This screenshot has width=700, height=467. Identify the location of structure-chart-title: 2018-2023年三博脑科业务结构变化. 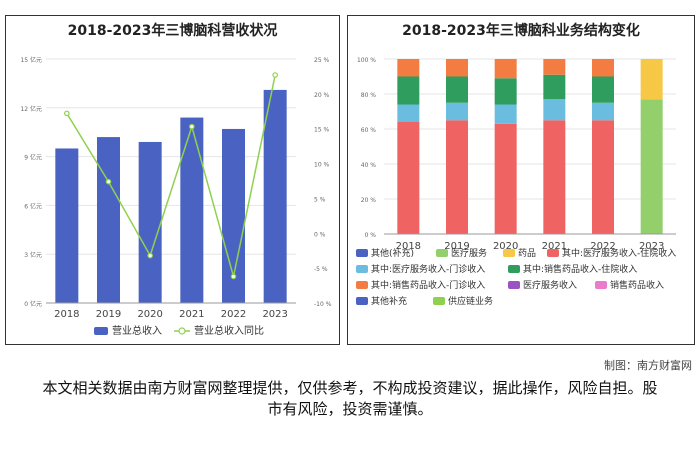
(521, 31).